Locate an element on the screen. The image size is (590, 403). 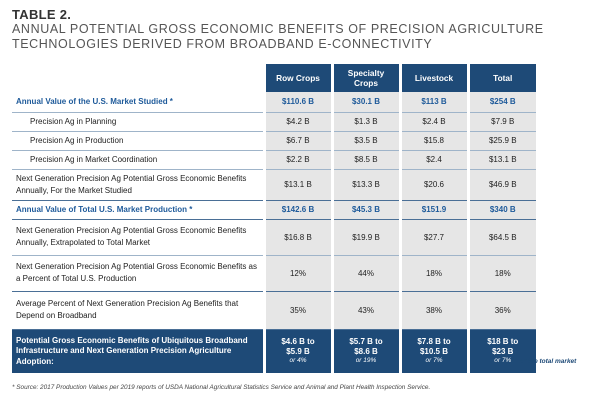
cell: $25.9 B is located at coordinates (501, 140).